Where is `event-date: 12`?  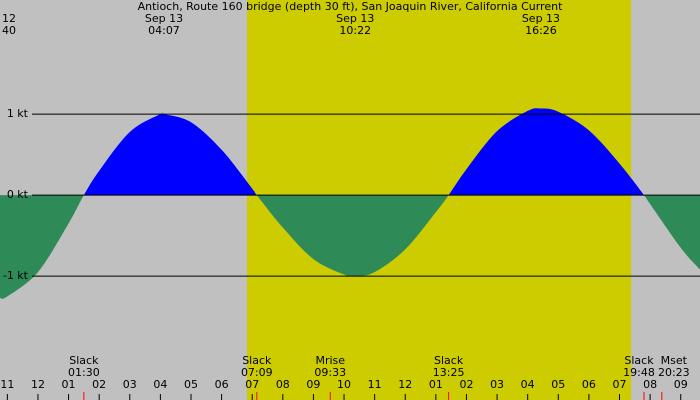
event-date: 12 is located at coordinates (9, 18).